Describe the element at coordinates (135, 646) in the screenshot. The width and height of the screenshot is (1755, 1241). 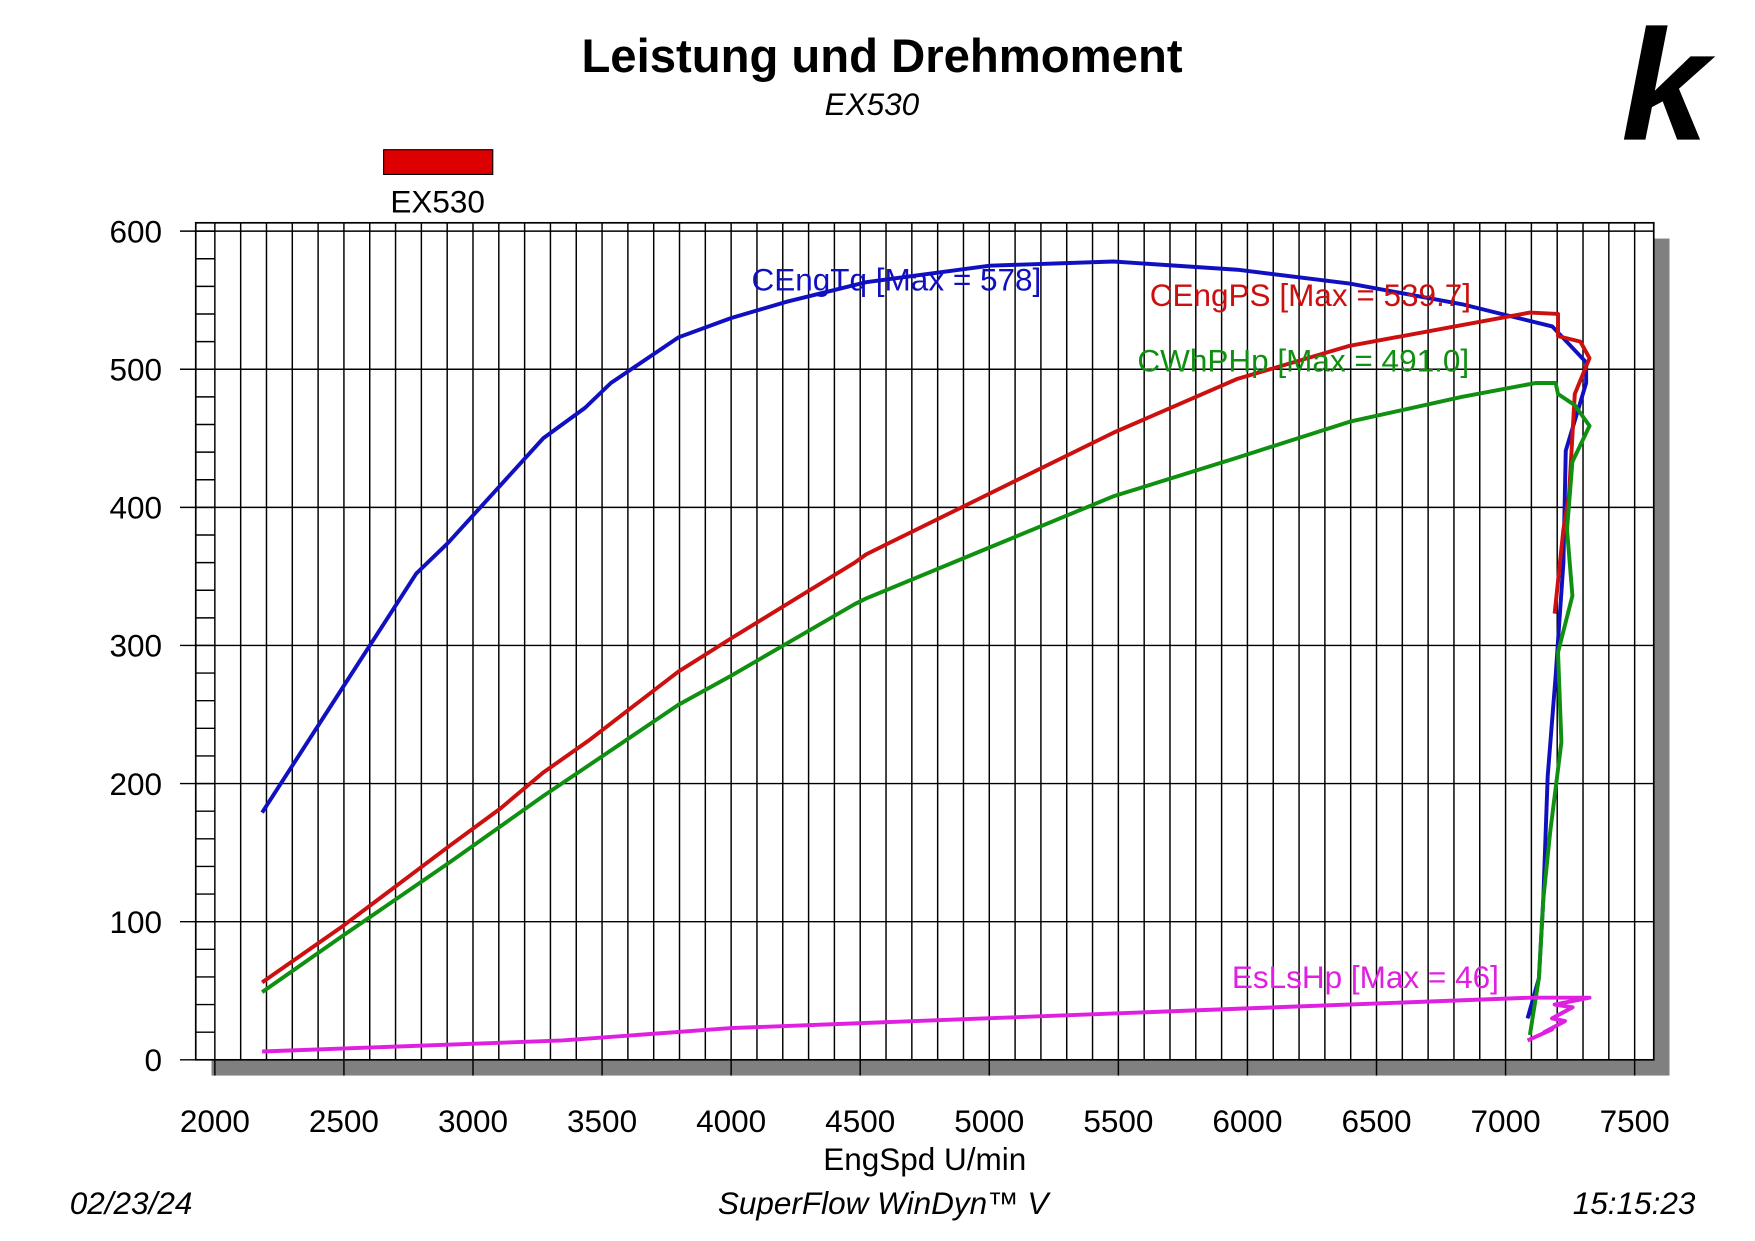
I see `y-tick-label: 300` at that location.